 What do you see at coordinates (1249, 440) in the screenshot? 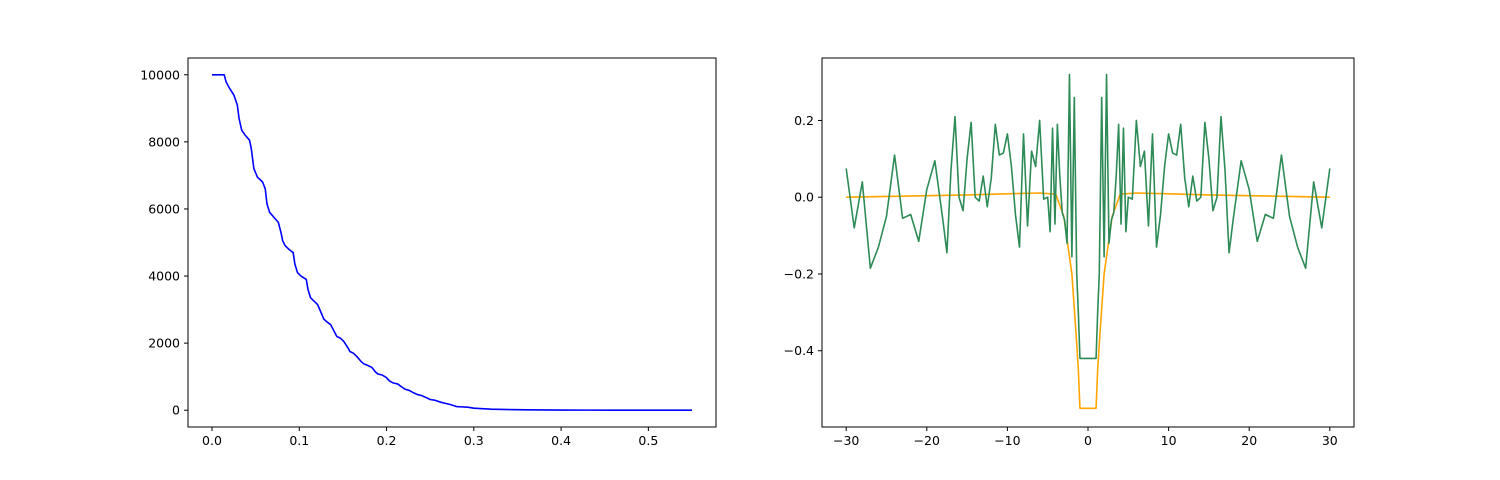
I see `right-x-tick-label: 20` at bounding box center [1249, 440].